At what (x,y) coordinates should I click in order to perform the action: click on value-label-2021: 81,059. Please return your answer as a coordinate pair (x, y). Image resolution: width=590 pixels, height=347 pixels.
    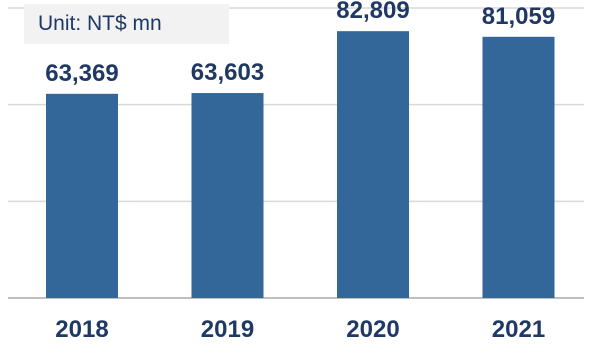
    Looking at the image, I should click on (518, 16).